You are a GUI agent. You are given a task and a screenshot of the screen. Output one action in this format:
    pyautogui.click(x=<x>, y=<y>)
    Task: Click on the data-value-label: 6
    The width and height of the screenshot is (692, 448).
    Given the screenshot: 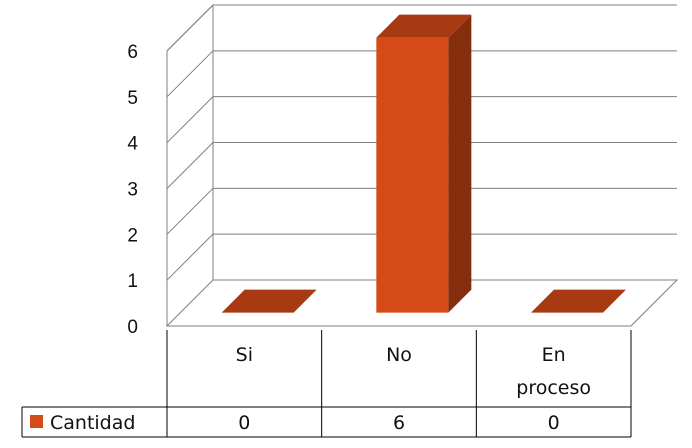 What is the action you would take?
    pyautogui.click(x=399, y=423)
    